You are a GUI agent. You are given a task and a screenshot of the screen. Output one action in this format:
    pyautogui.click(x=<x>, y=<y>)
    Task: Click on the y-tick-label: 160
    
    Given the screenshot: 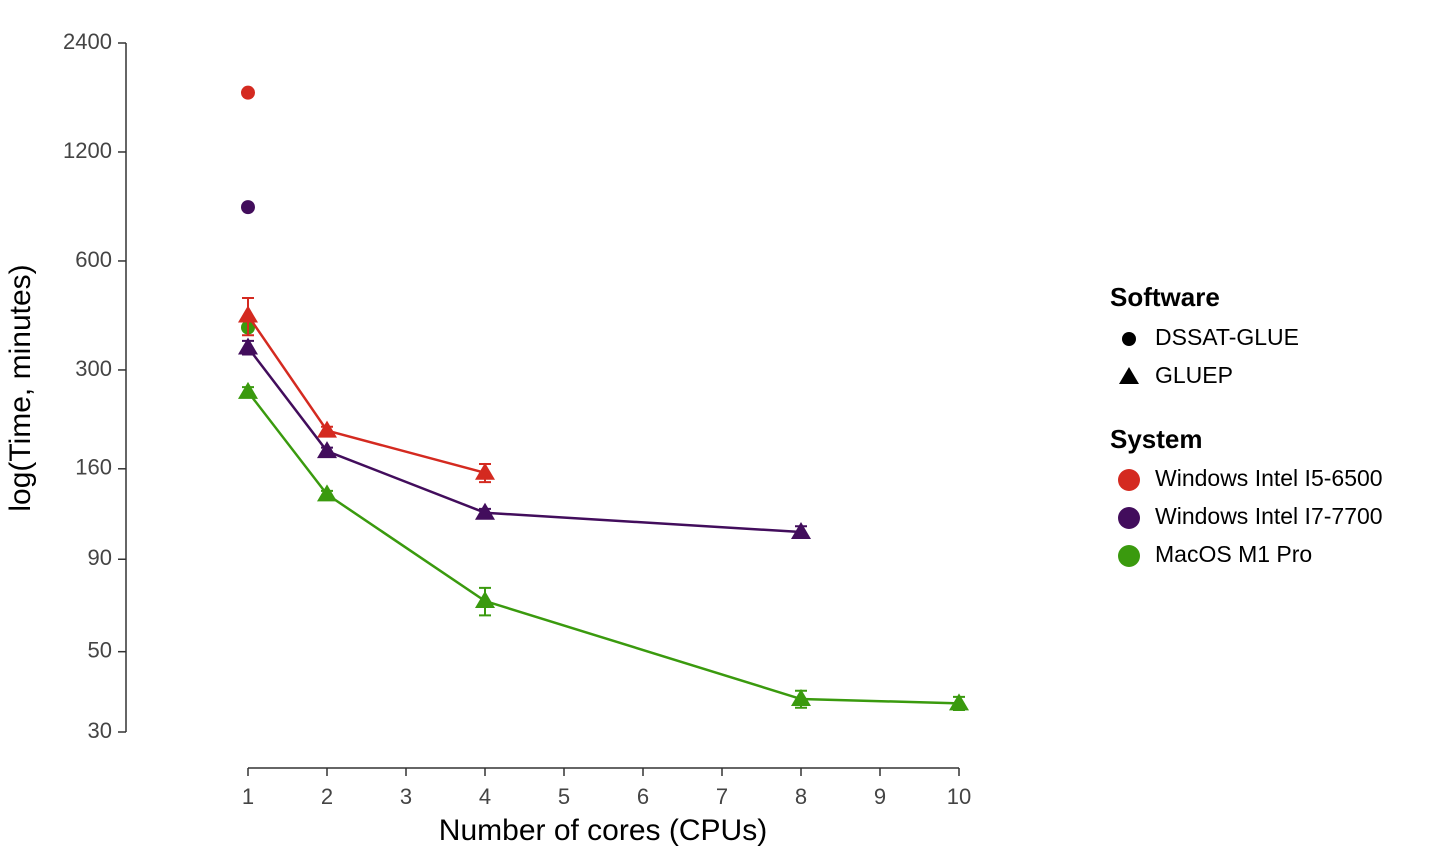 What is the action you would take?
    pyautogui.click(x=93, y=467)
    